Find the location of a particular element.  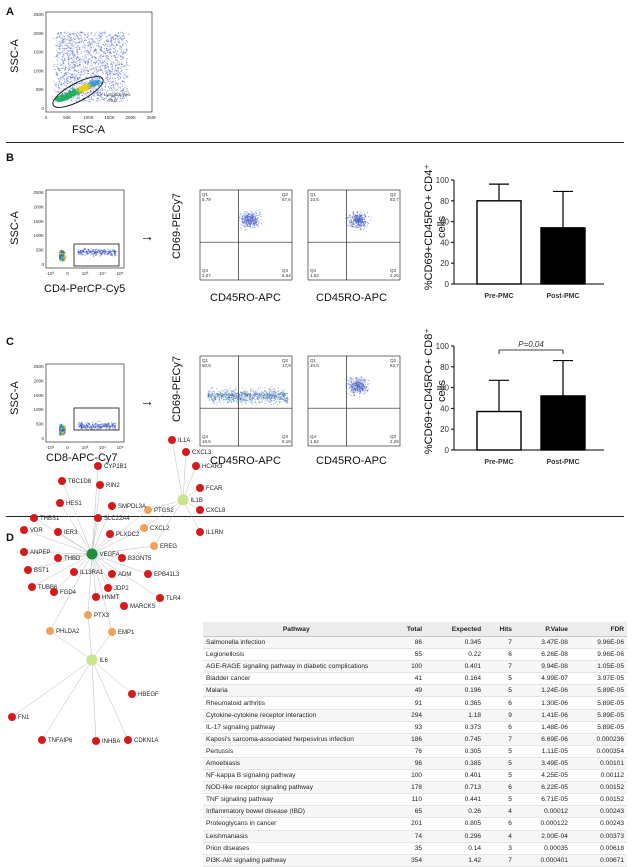

gene-node-hnmt is located at coordinates (96, 597).